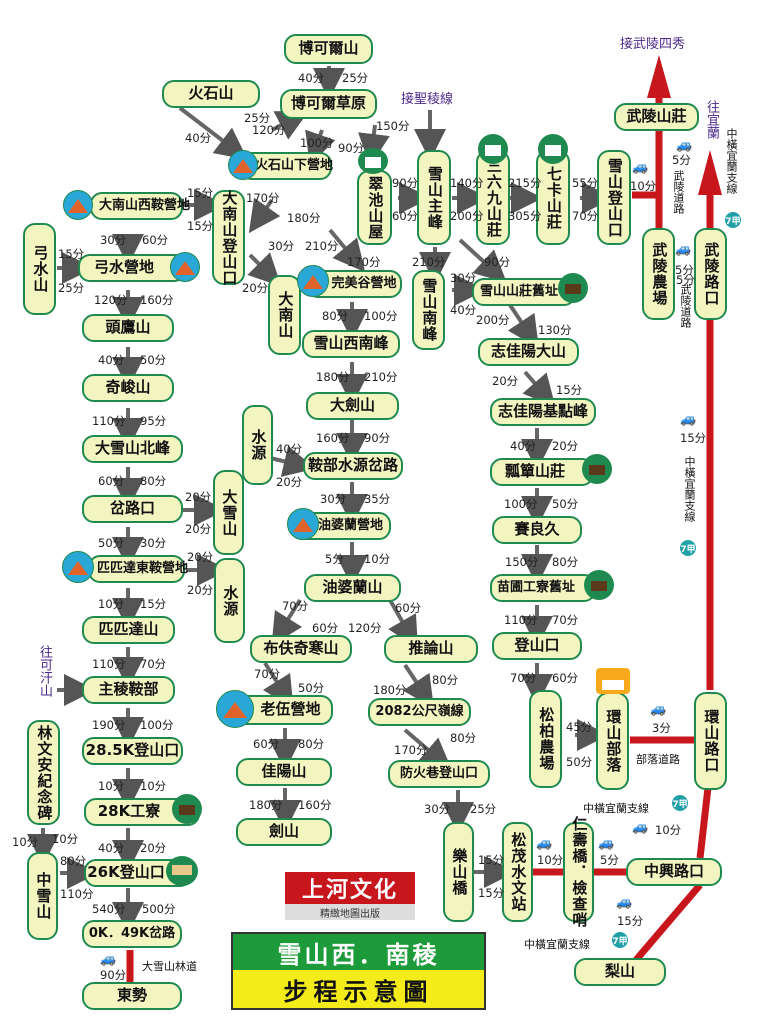  Describe the element at coordinates (198, 138) in the screenshot. I see `time-label: 40分` at that location.